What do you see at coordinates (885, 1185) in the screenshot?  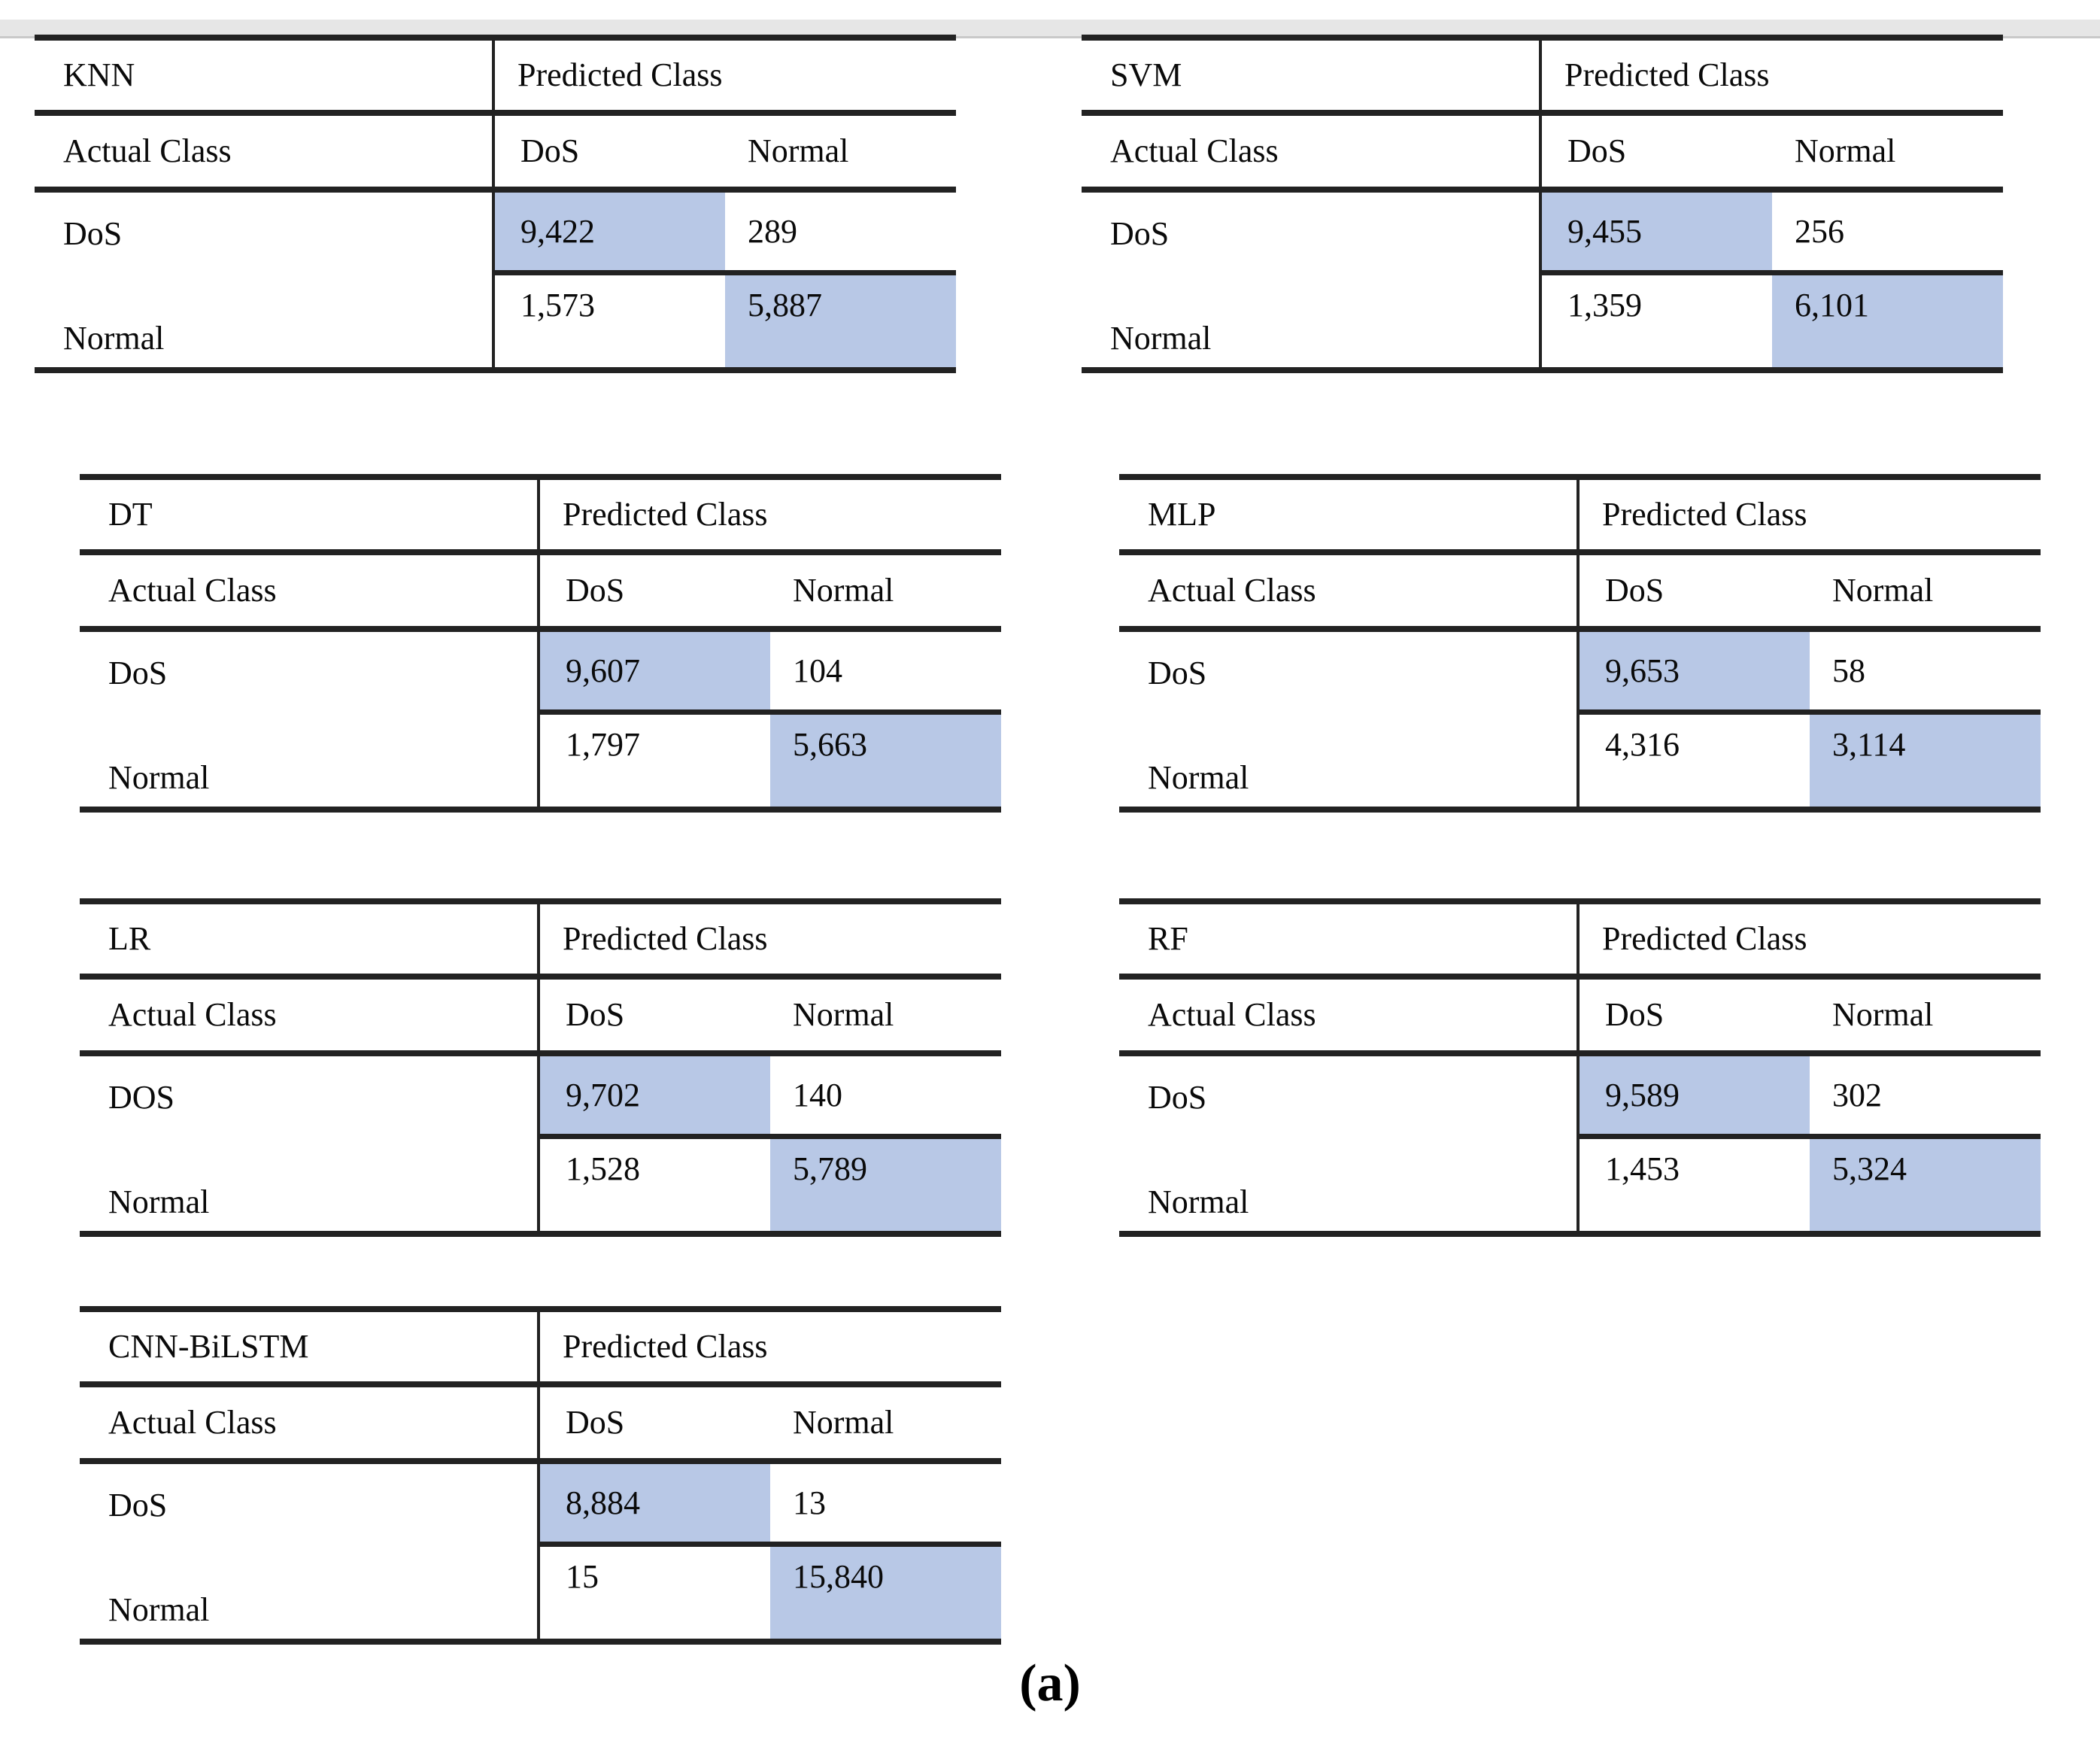 I see `cell-true-negative: 5,789` at bounding box center [885, 1185].